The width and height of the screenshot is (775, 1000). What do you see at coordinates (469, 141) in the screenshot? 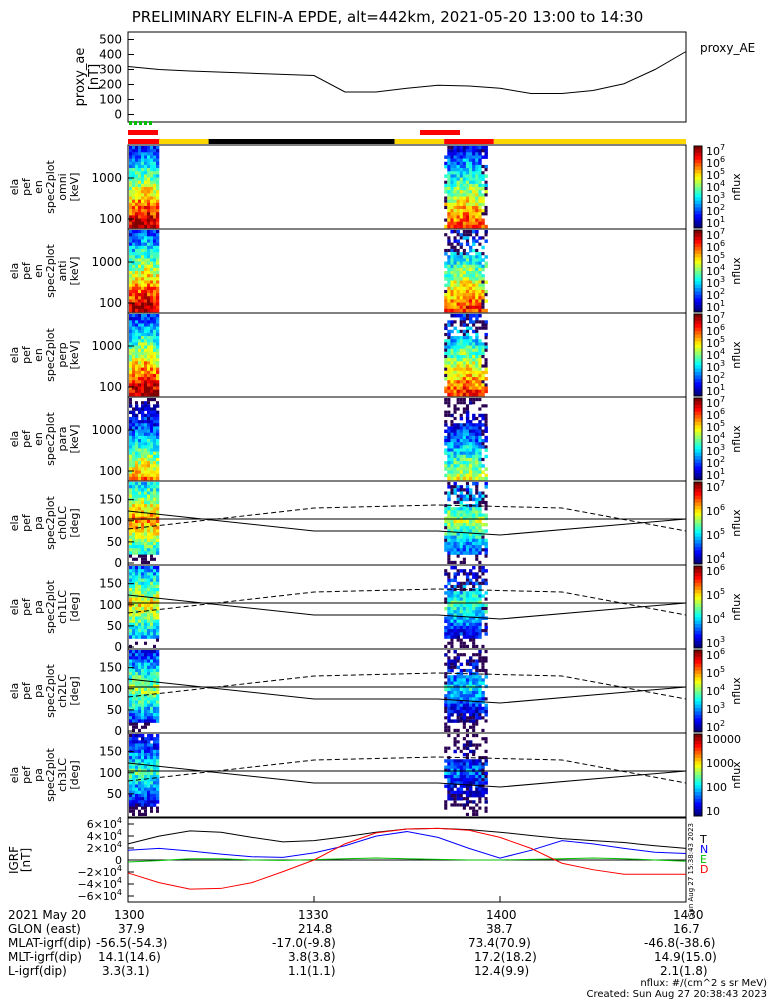
I see `zone-segment` at bounding box center [469, 141].